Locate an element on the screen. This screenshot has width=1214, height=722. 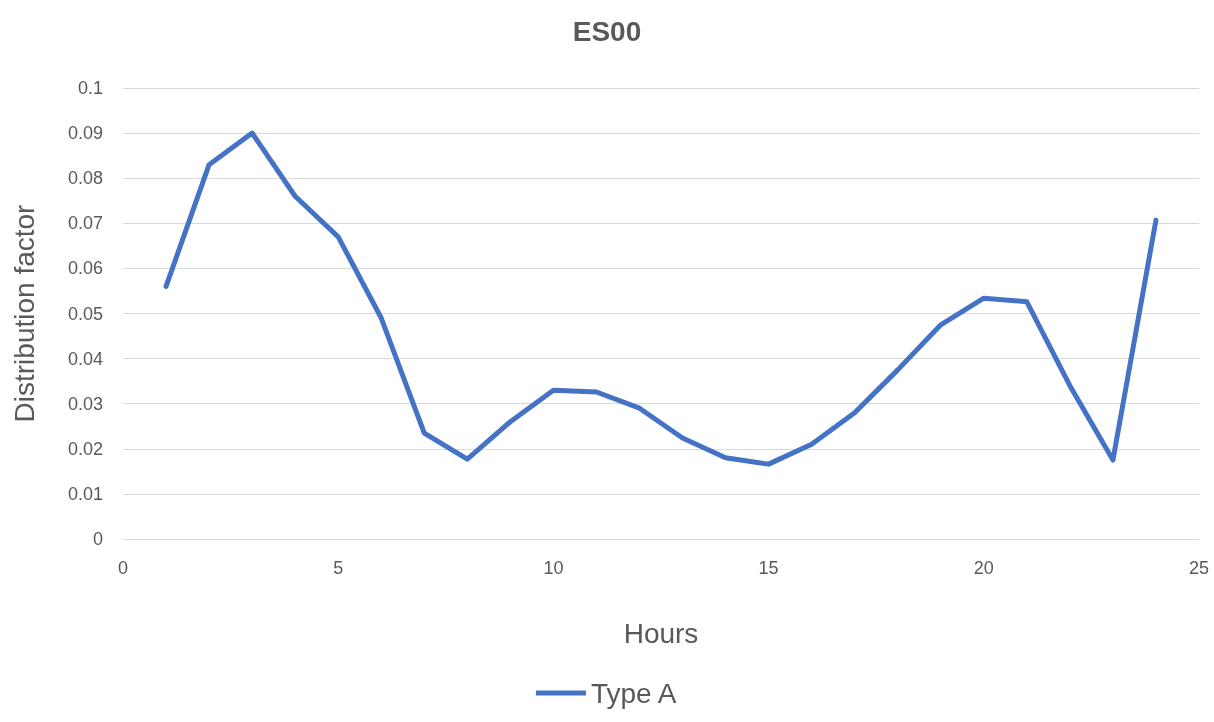
y-tick-label: 0.07 is located at coordinates (85, 223).